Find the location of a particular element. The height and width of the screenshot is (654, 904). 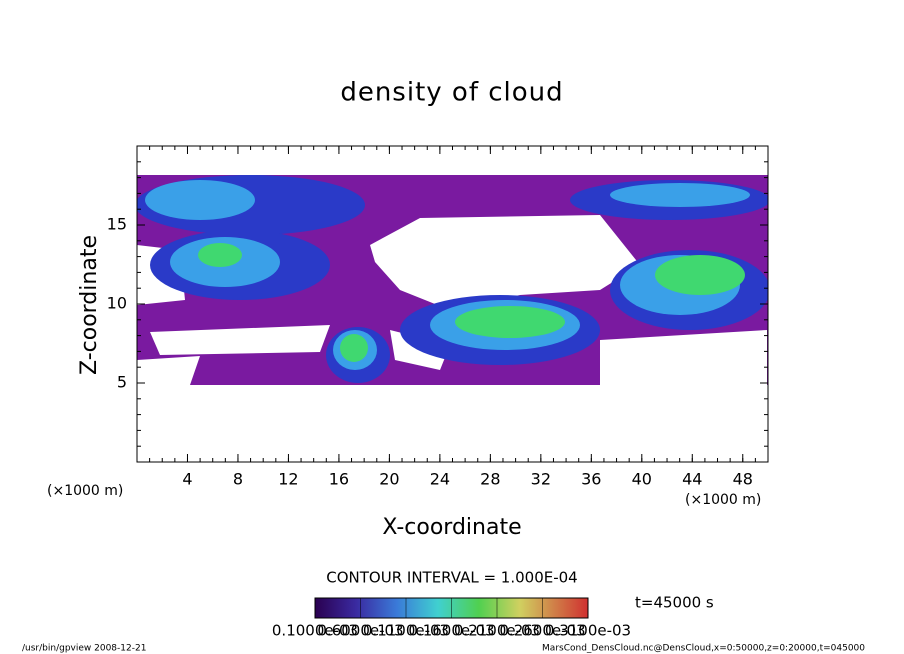

colorbar-label: 0.3100e-03 is located at coordinates (588, 631).